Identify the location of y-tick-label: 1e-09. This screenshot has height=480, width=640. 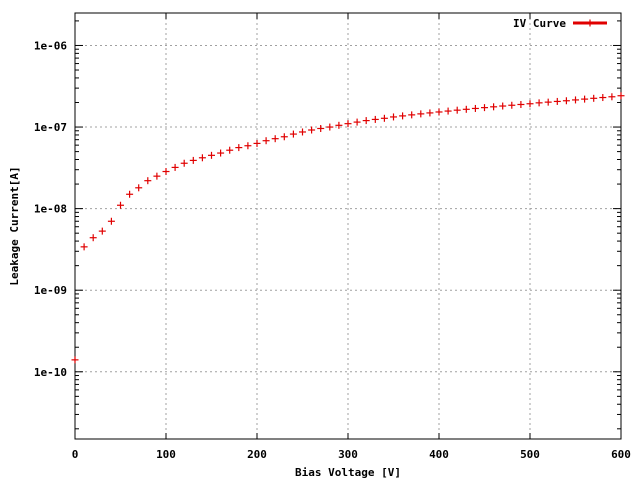
(50, 290).